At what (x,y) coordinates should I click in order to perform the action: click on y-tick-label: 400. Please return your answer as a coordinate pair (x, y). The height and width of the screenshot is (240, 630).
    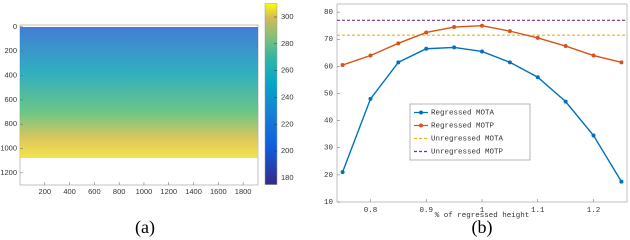
    Looking at the image, I should click on (10, 74).